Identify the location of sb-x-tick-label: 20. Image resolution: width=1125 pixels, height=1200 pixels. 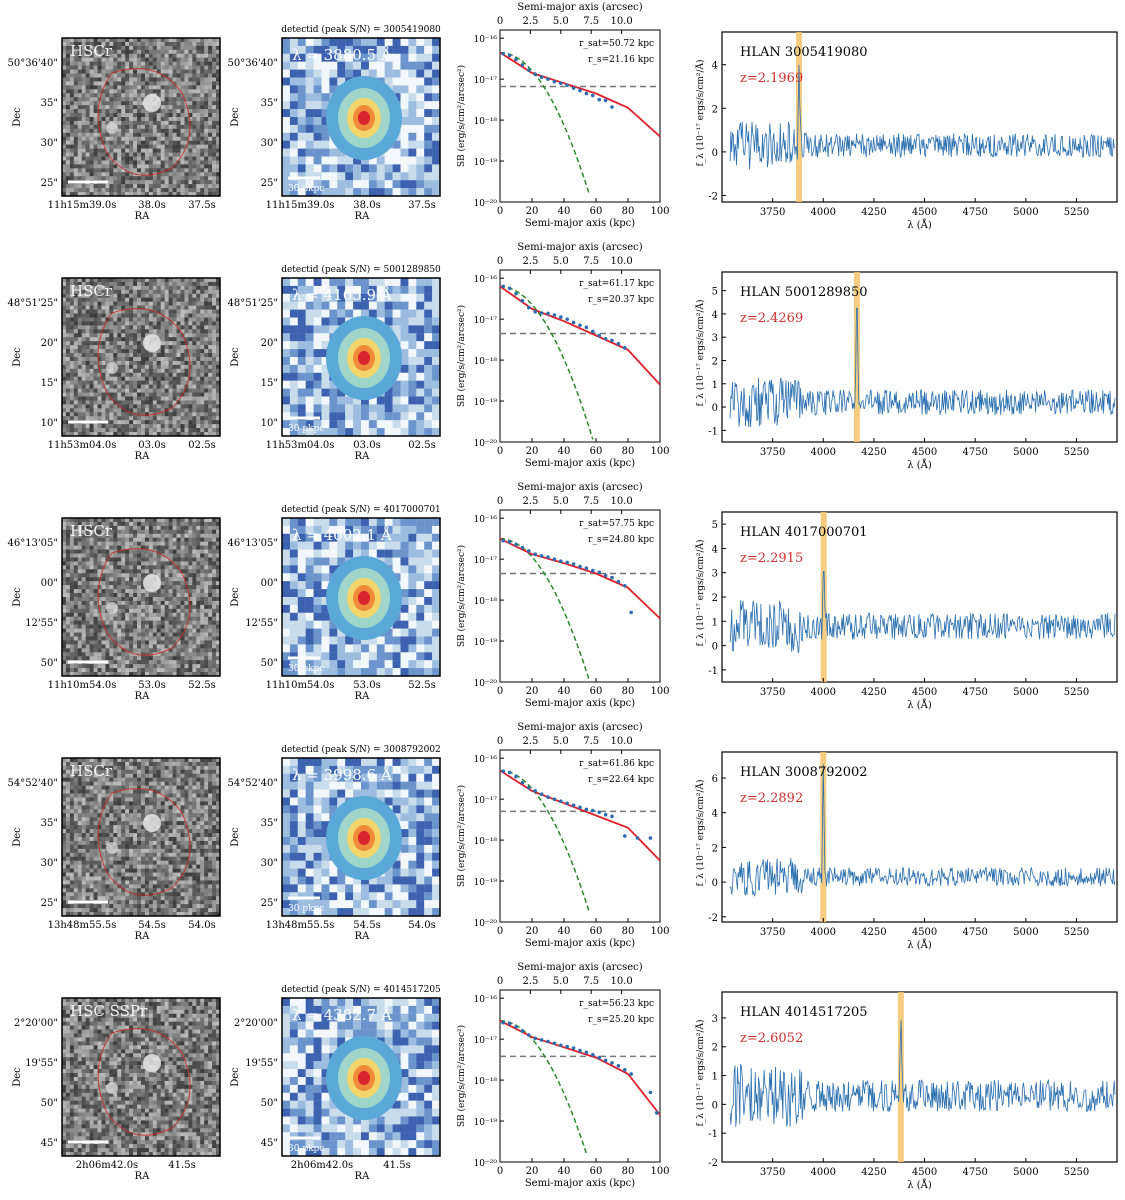
(532, 691).